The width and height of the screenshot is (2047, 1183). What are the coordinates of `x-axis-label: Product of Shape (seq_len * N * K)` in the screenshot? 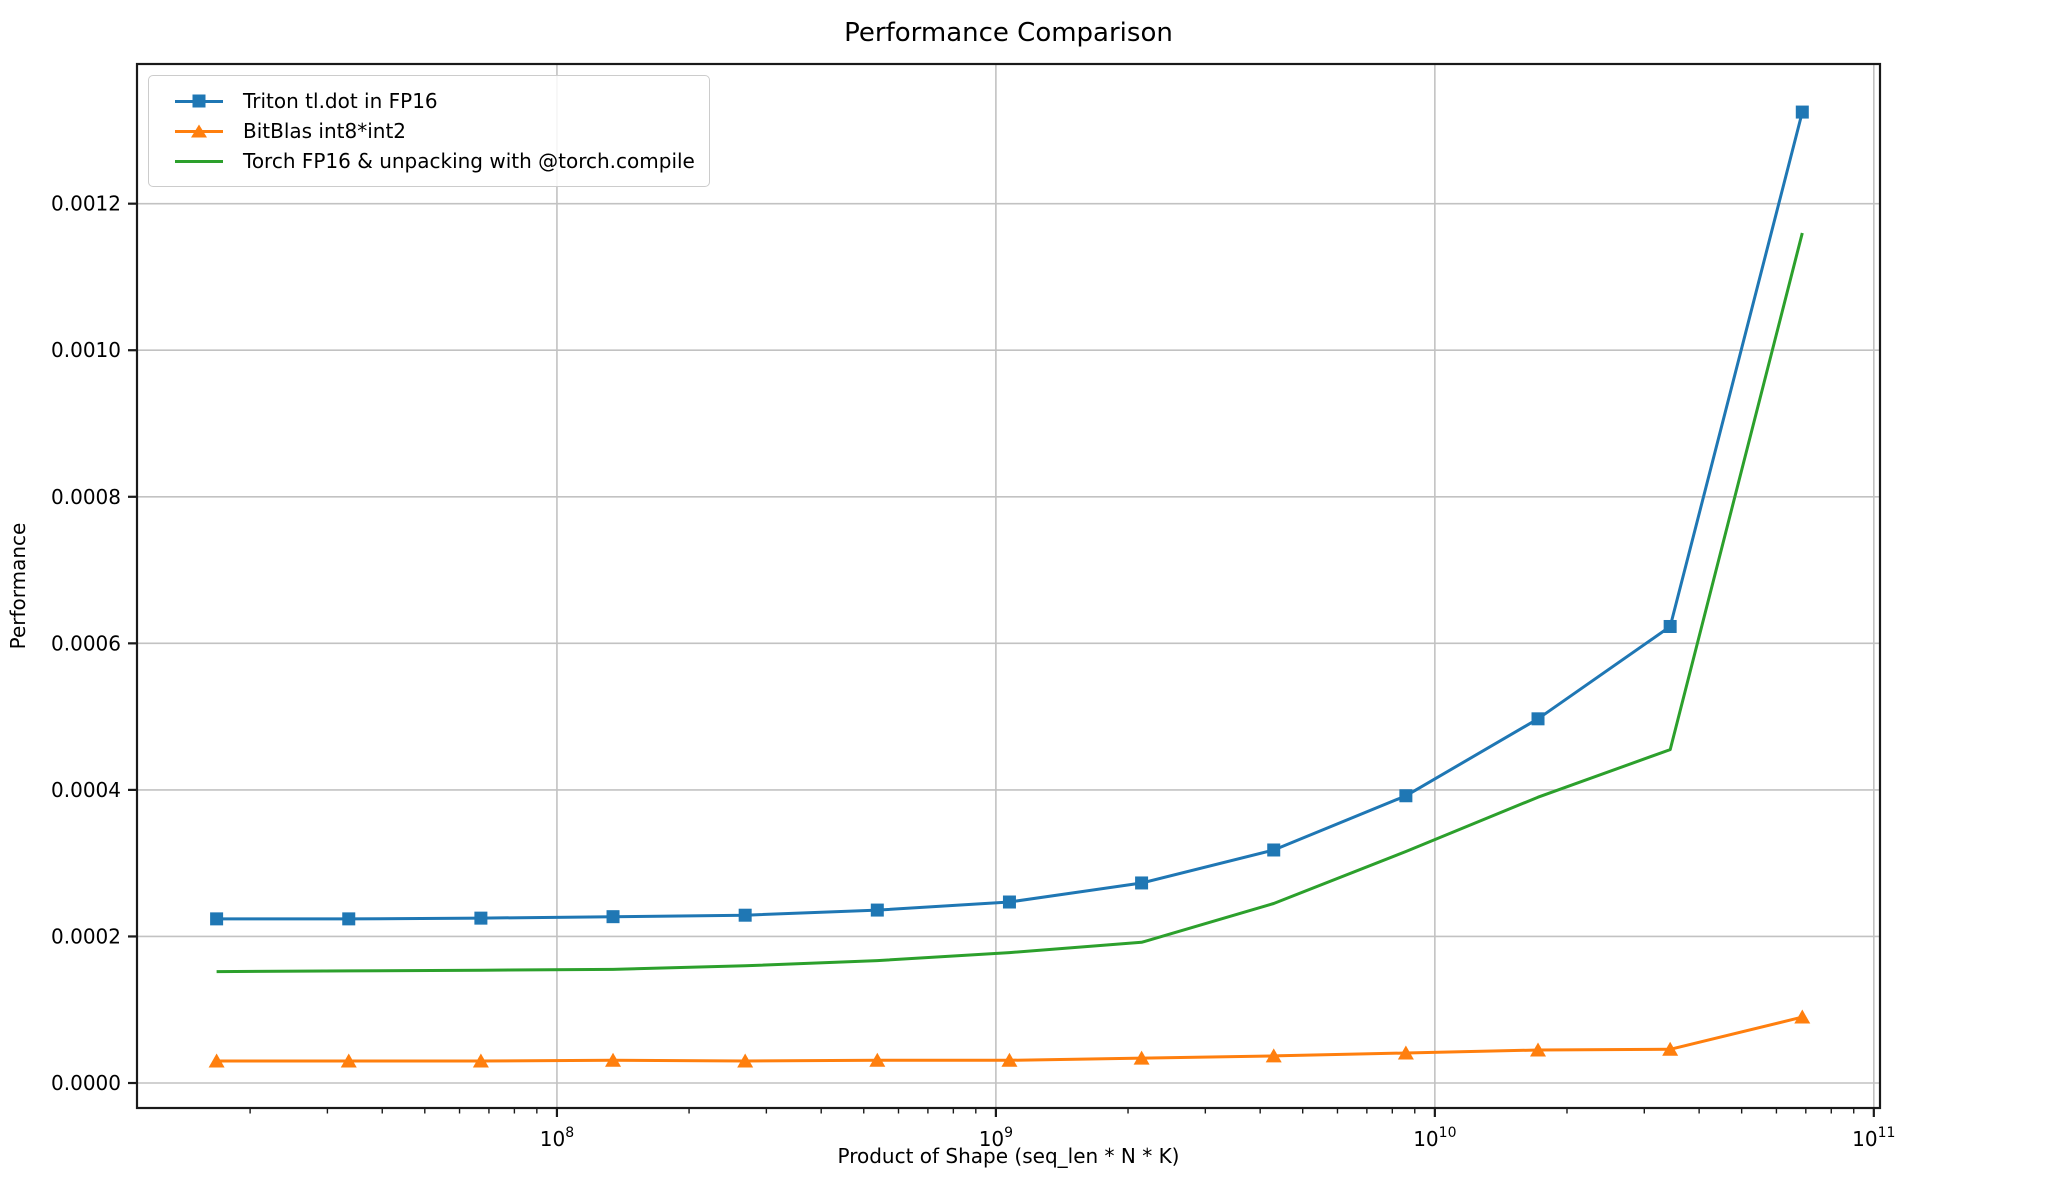 It's located at (1008, 1156).